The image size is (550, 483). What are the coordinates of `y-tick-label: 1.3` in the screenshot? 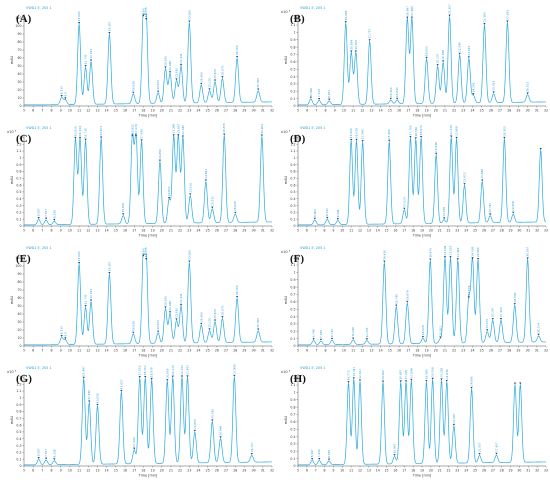 It's located at (18, 378).